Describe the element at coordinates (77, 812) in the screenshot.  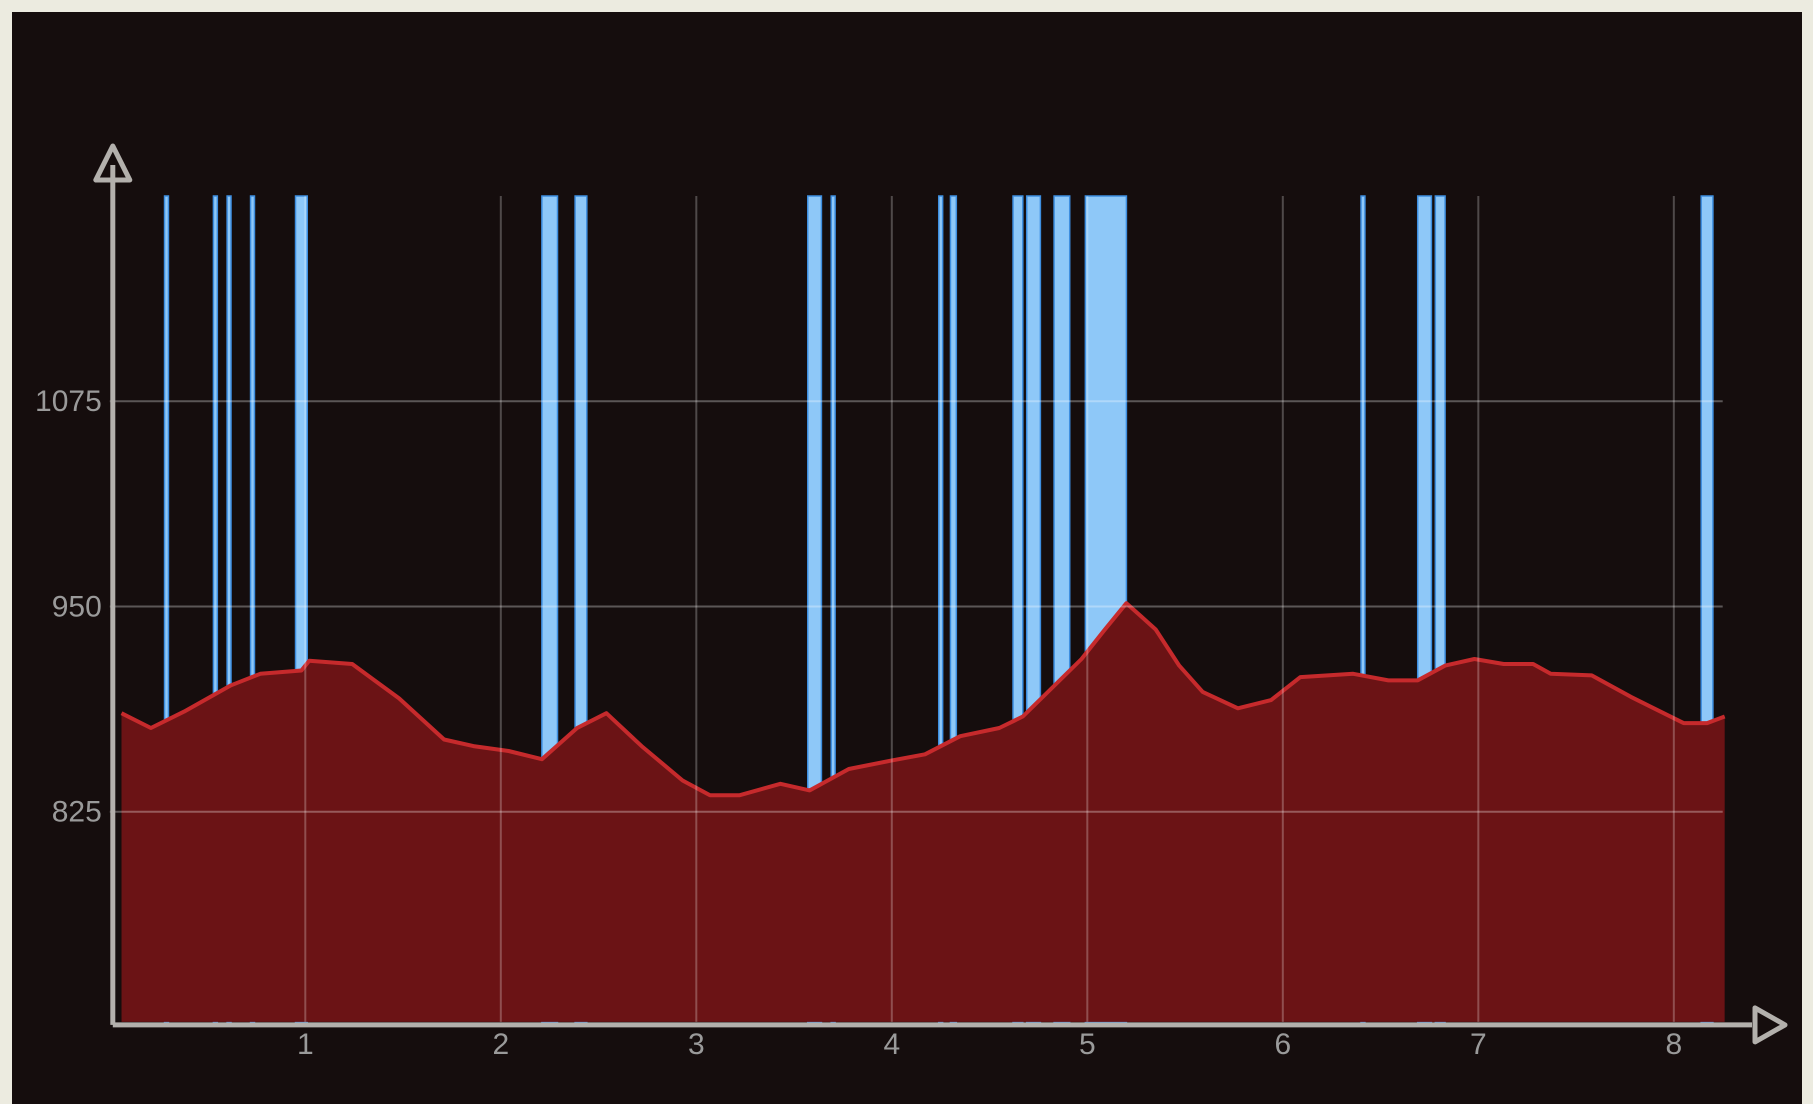
I see `y-tick-label: 825` at that location.